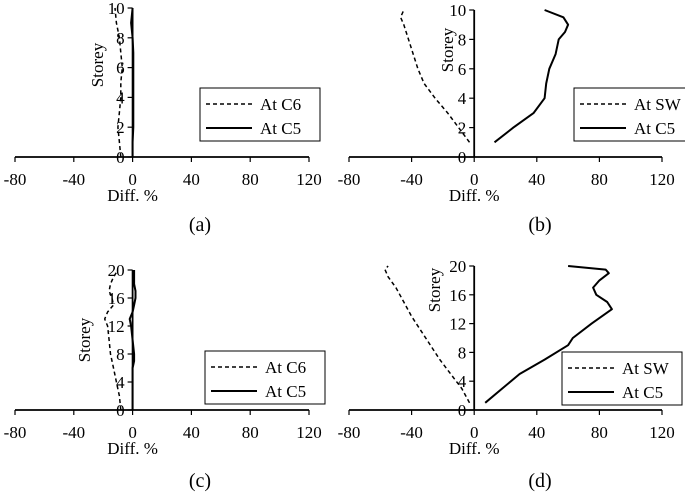 The height and width of the screenshot is (494, 685). I want to click on panel-caption: (b), so click(539, 225).